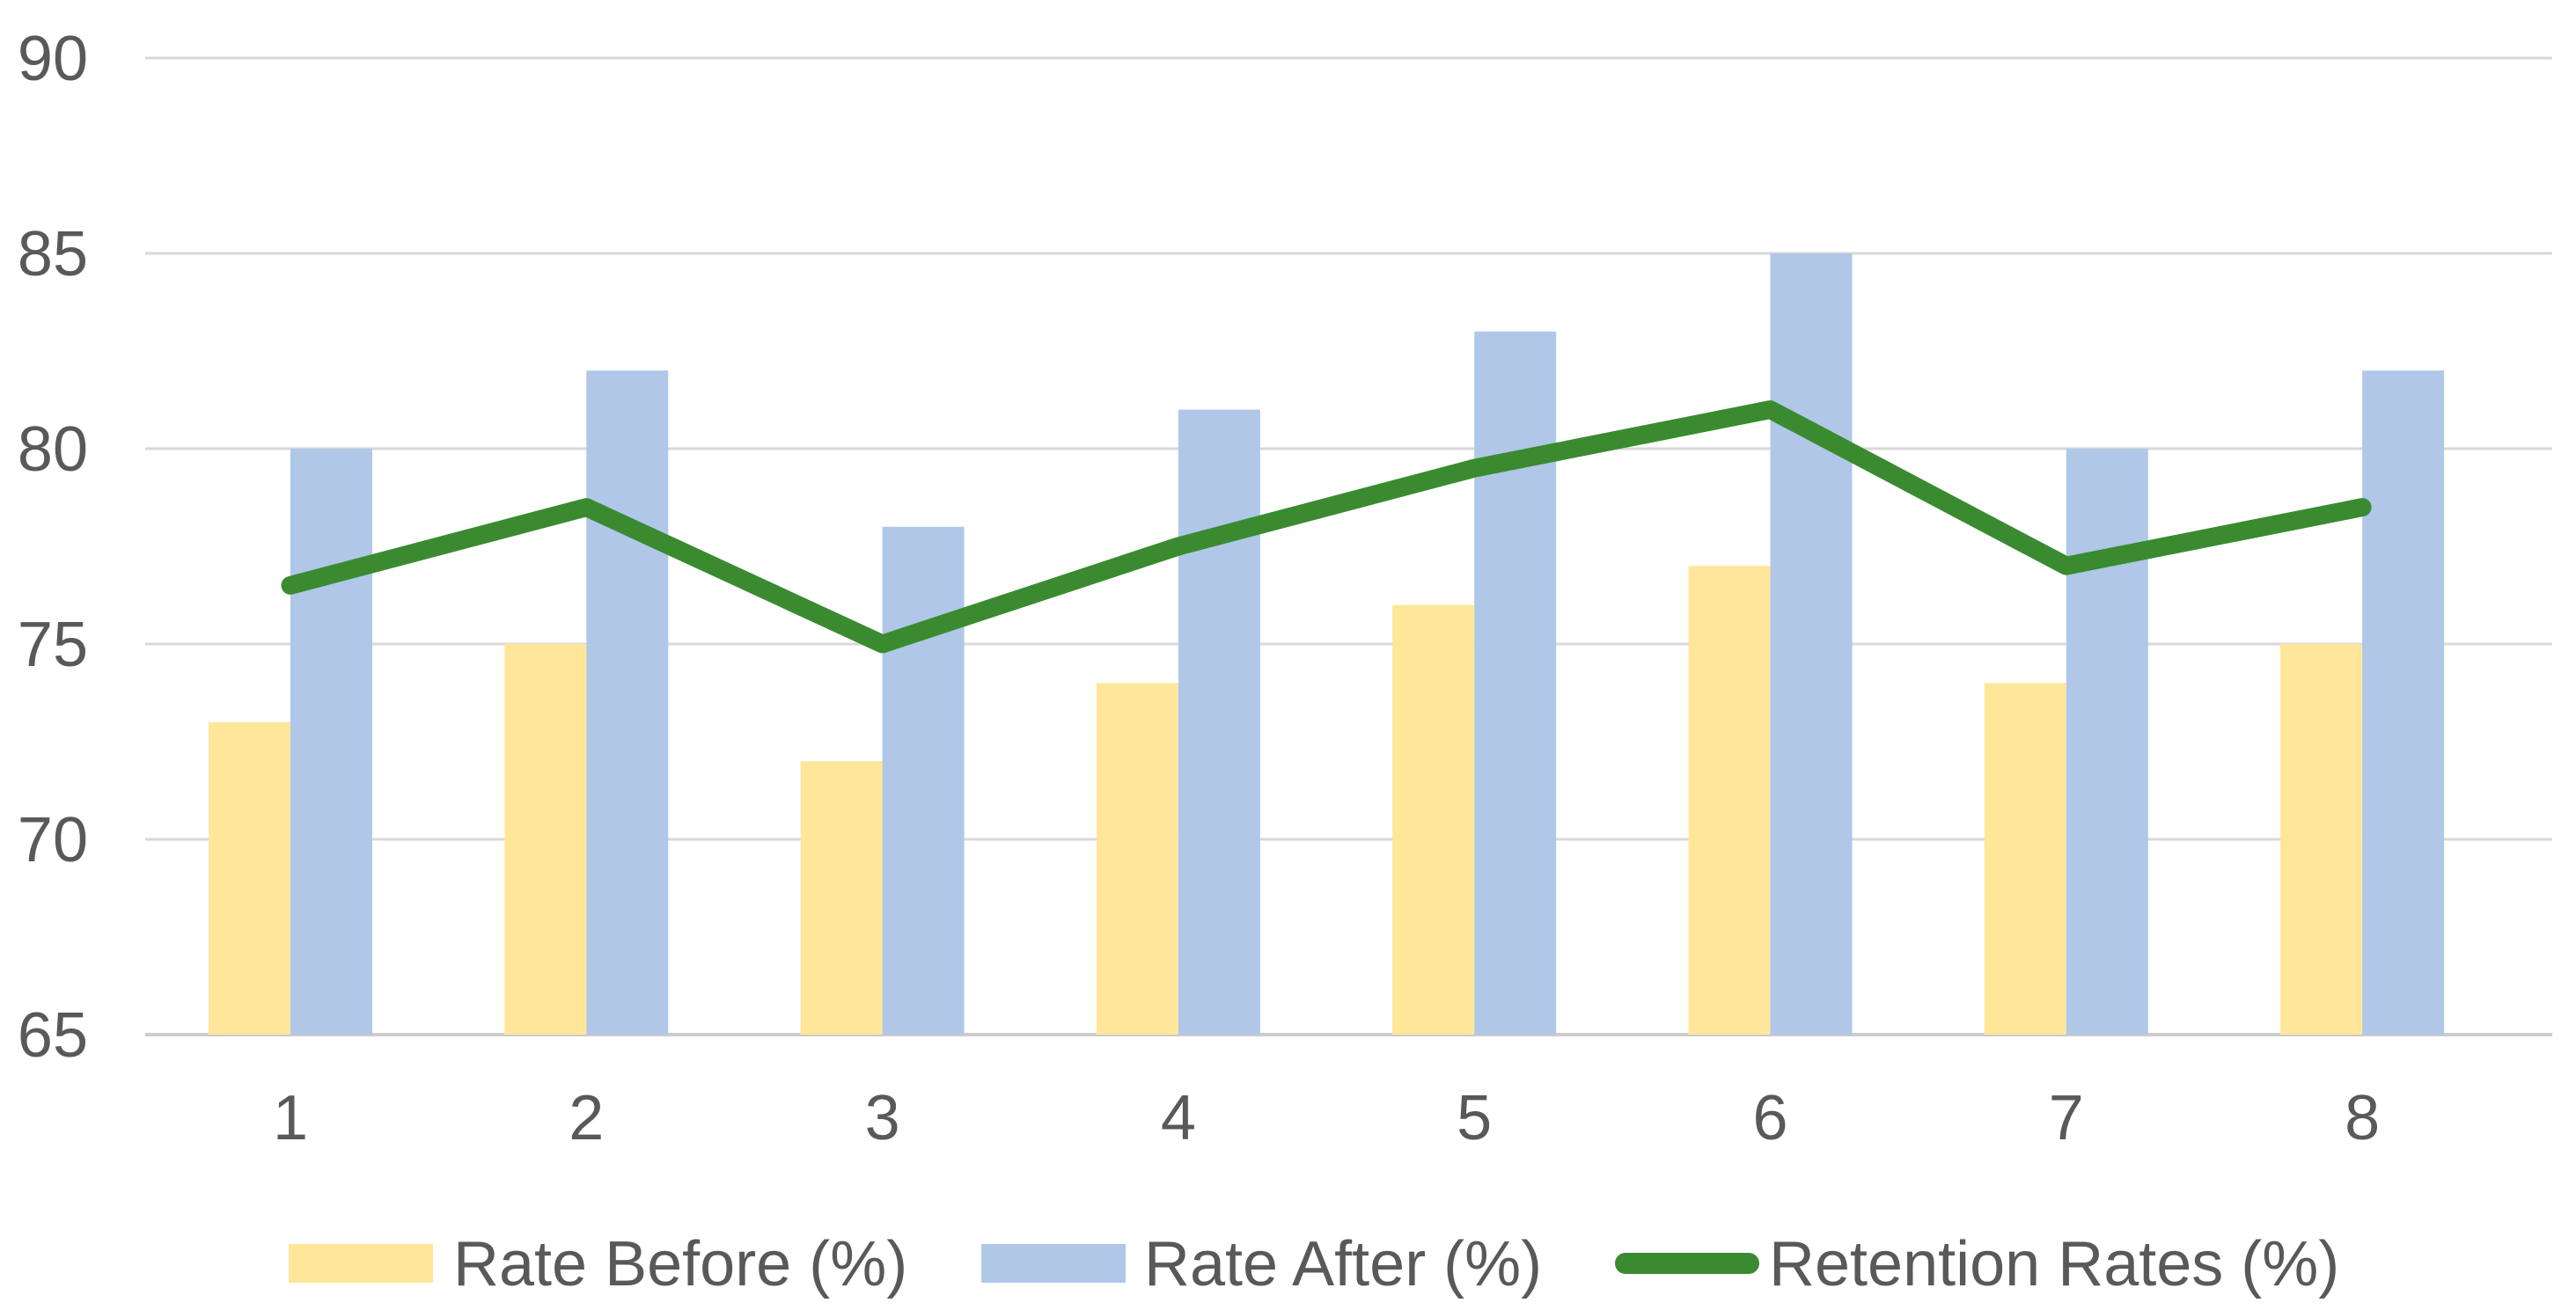 The image size is (2576, 1310). What do you see at coordinates (53, 449) in the screenshot?
I see `y-axis-tick-label: 80` at bounding box center [53, 449].